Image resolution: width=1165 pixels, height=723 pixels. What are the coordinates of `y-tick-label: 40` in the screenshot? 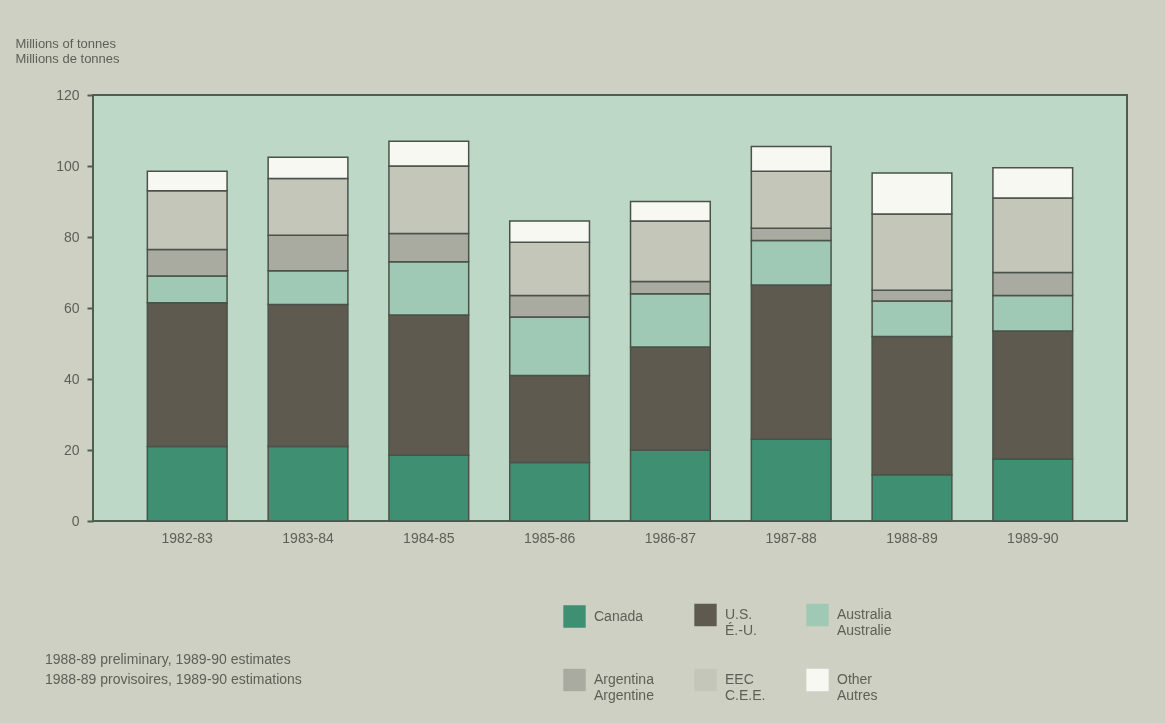 It's located at (71, 378).